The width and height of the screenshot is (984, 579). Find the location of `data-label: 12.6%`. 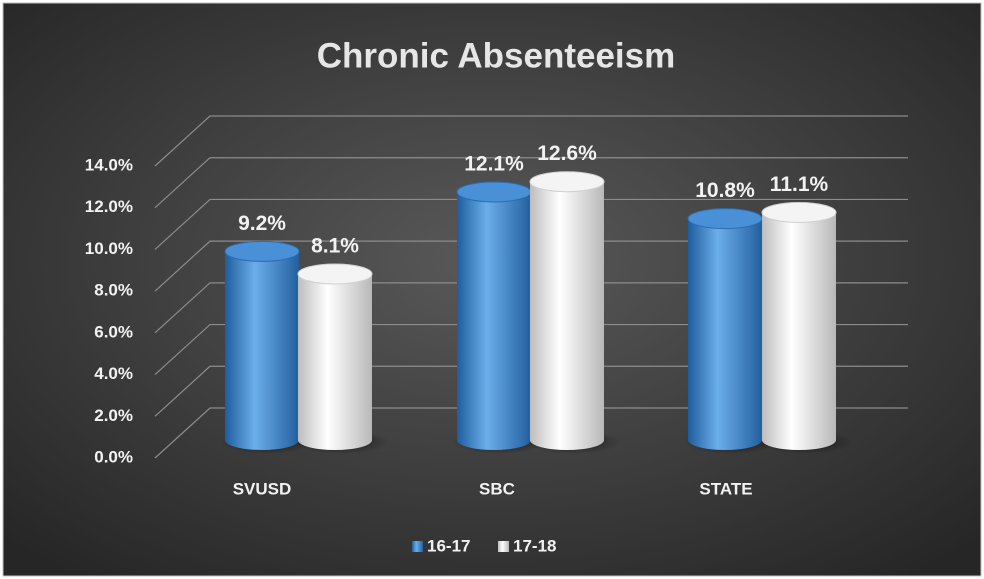

data-label: 12.6% is located at coordinates (567, 153).